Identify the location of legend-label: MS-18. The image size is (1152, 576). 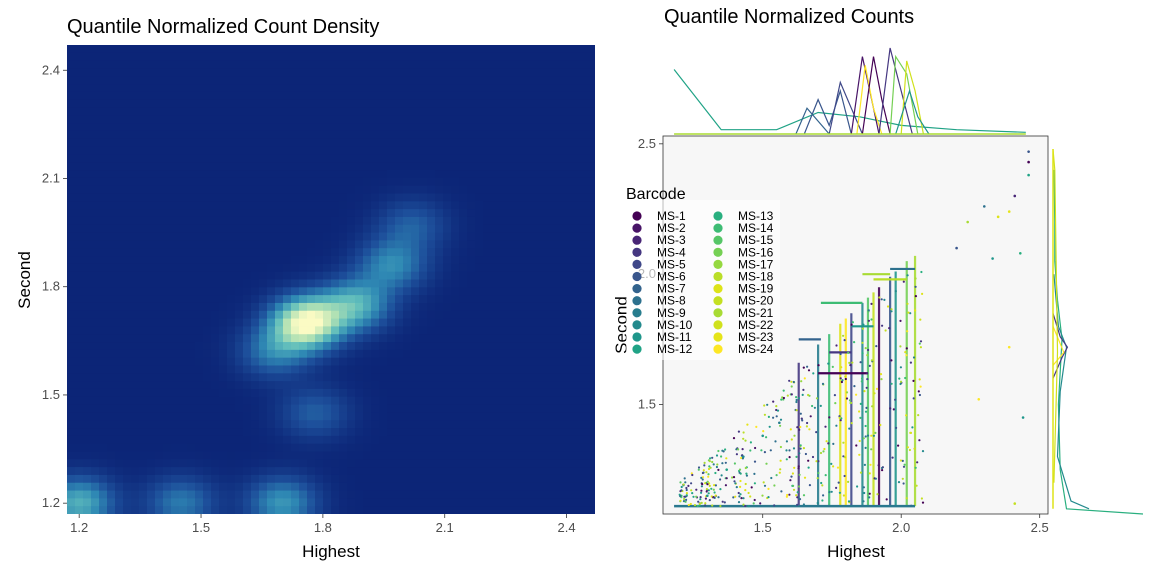
(756, 277).